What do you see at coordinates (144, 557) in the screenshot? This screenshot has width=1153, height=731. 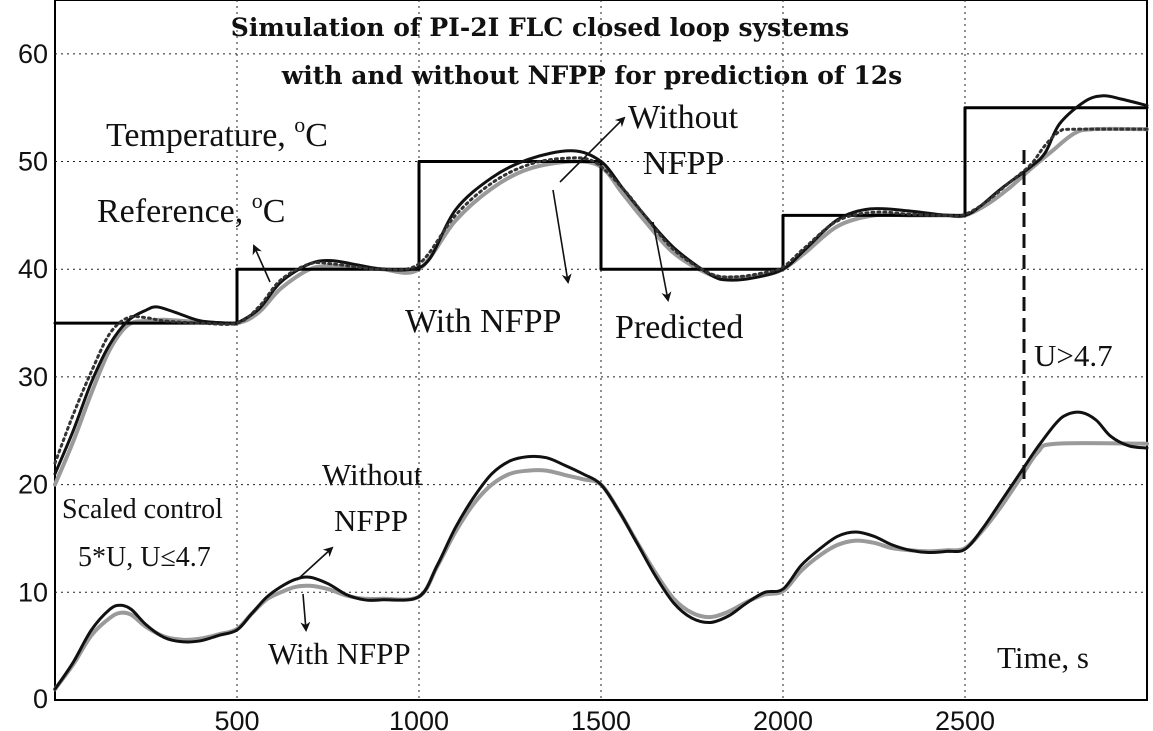 I see `scaled-control-label-line-2: 5*U, U≤4.7` at bounding box center [144, 557].